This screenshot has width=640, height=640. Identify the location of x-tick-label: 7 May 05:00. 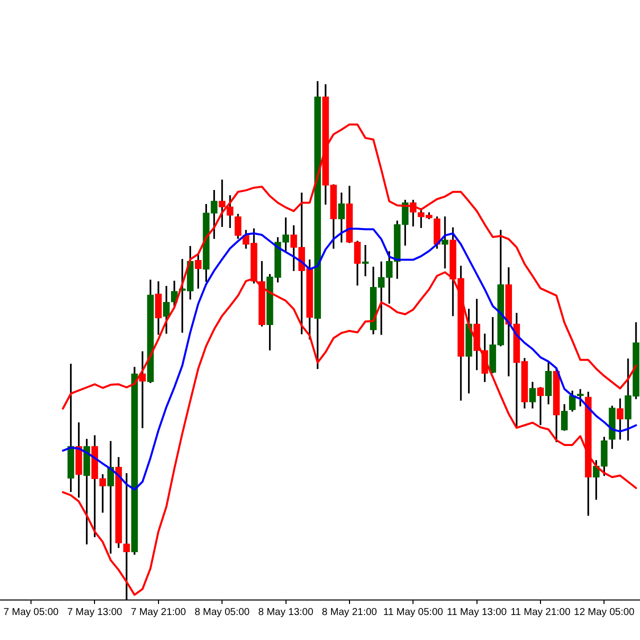
(31, 612).